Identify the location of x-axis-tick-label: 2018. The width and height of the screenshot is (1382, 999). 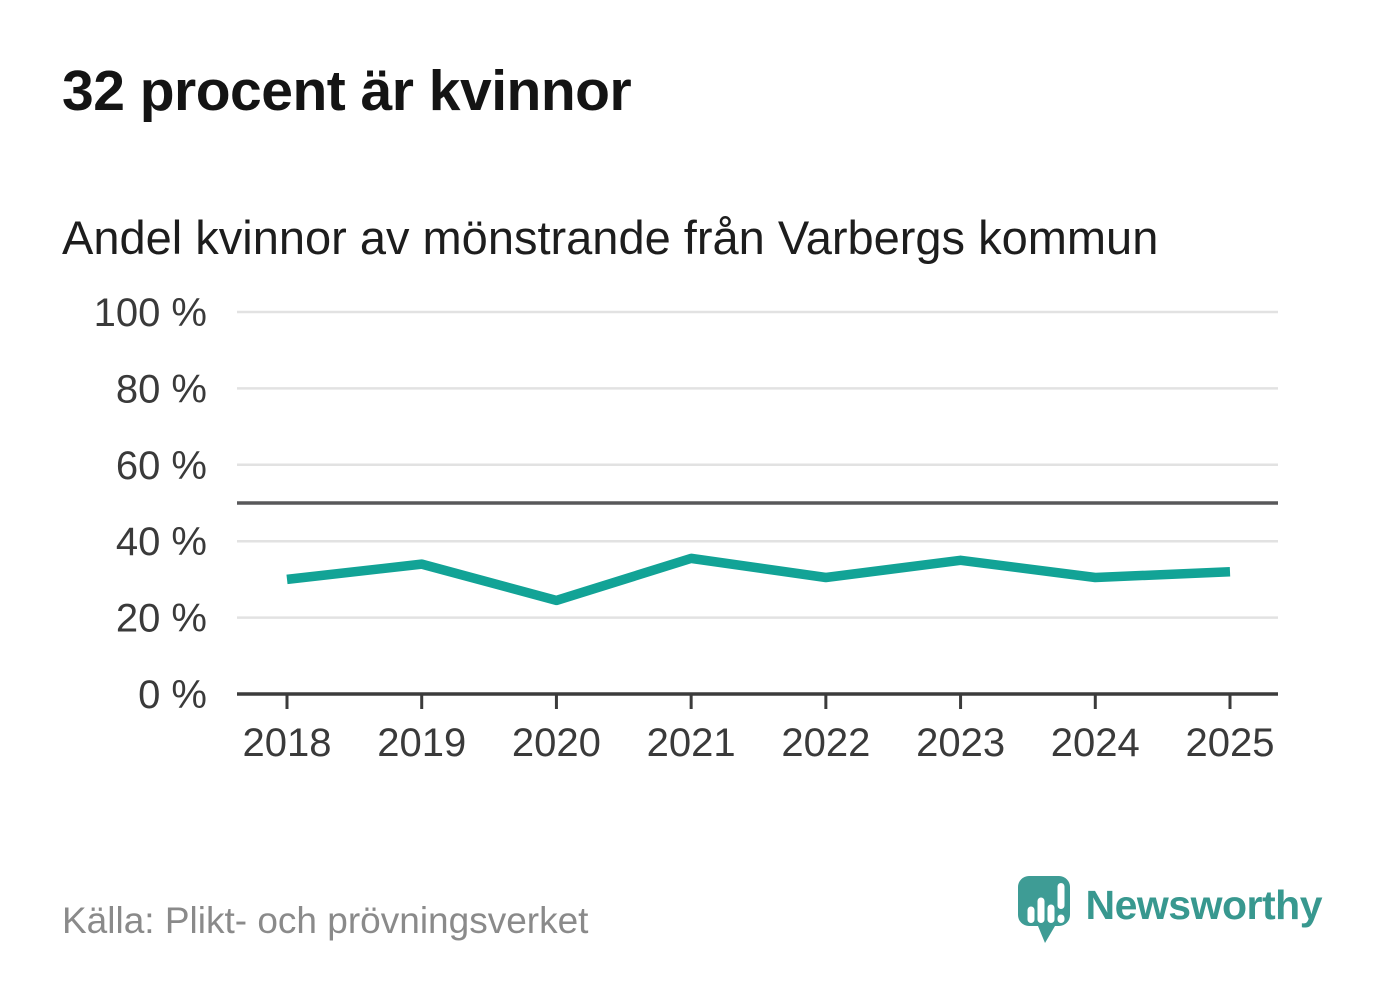
(287, 743).